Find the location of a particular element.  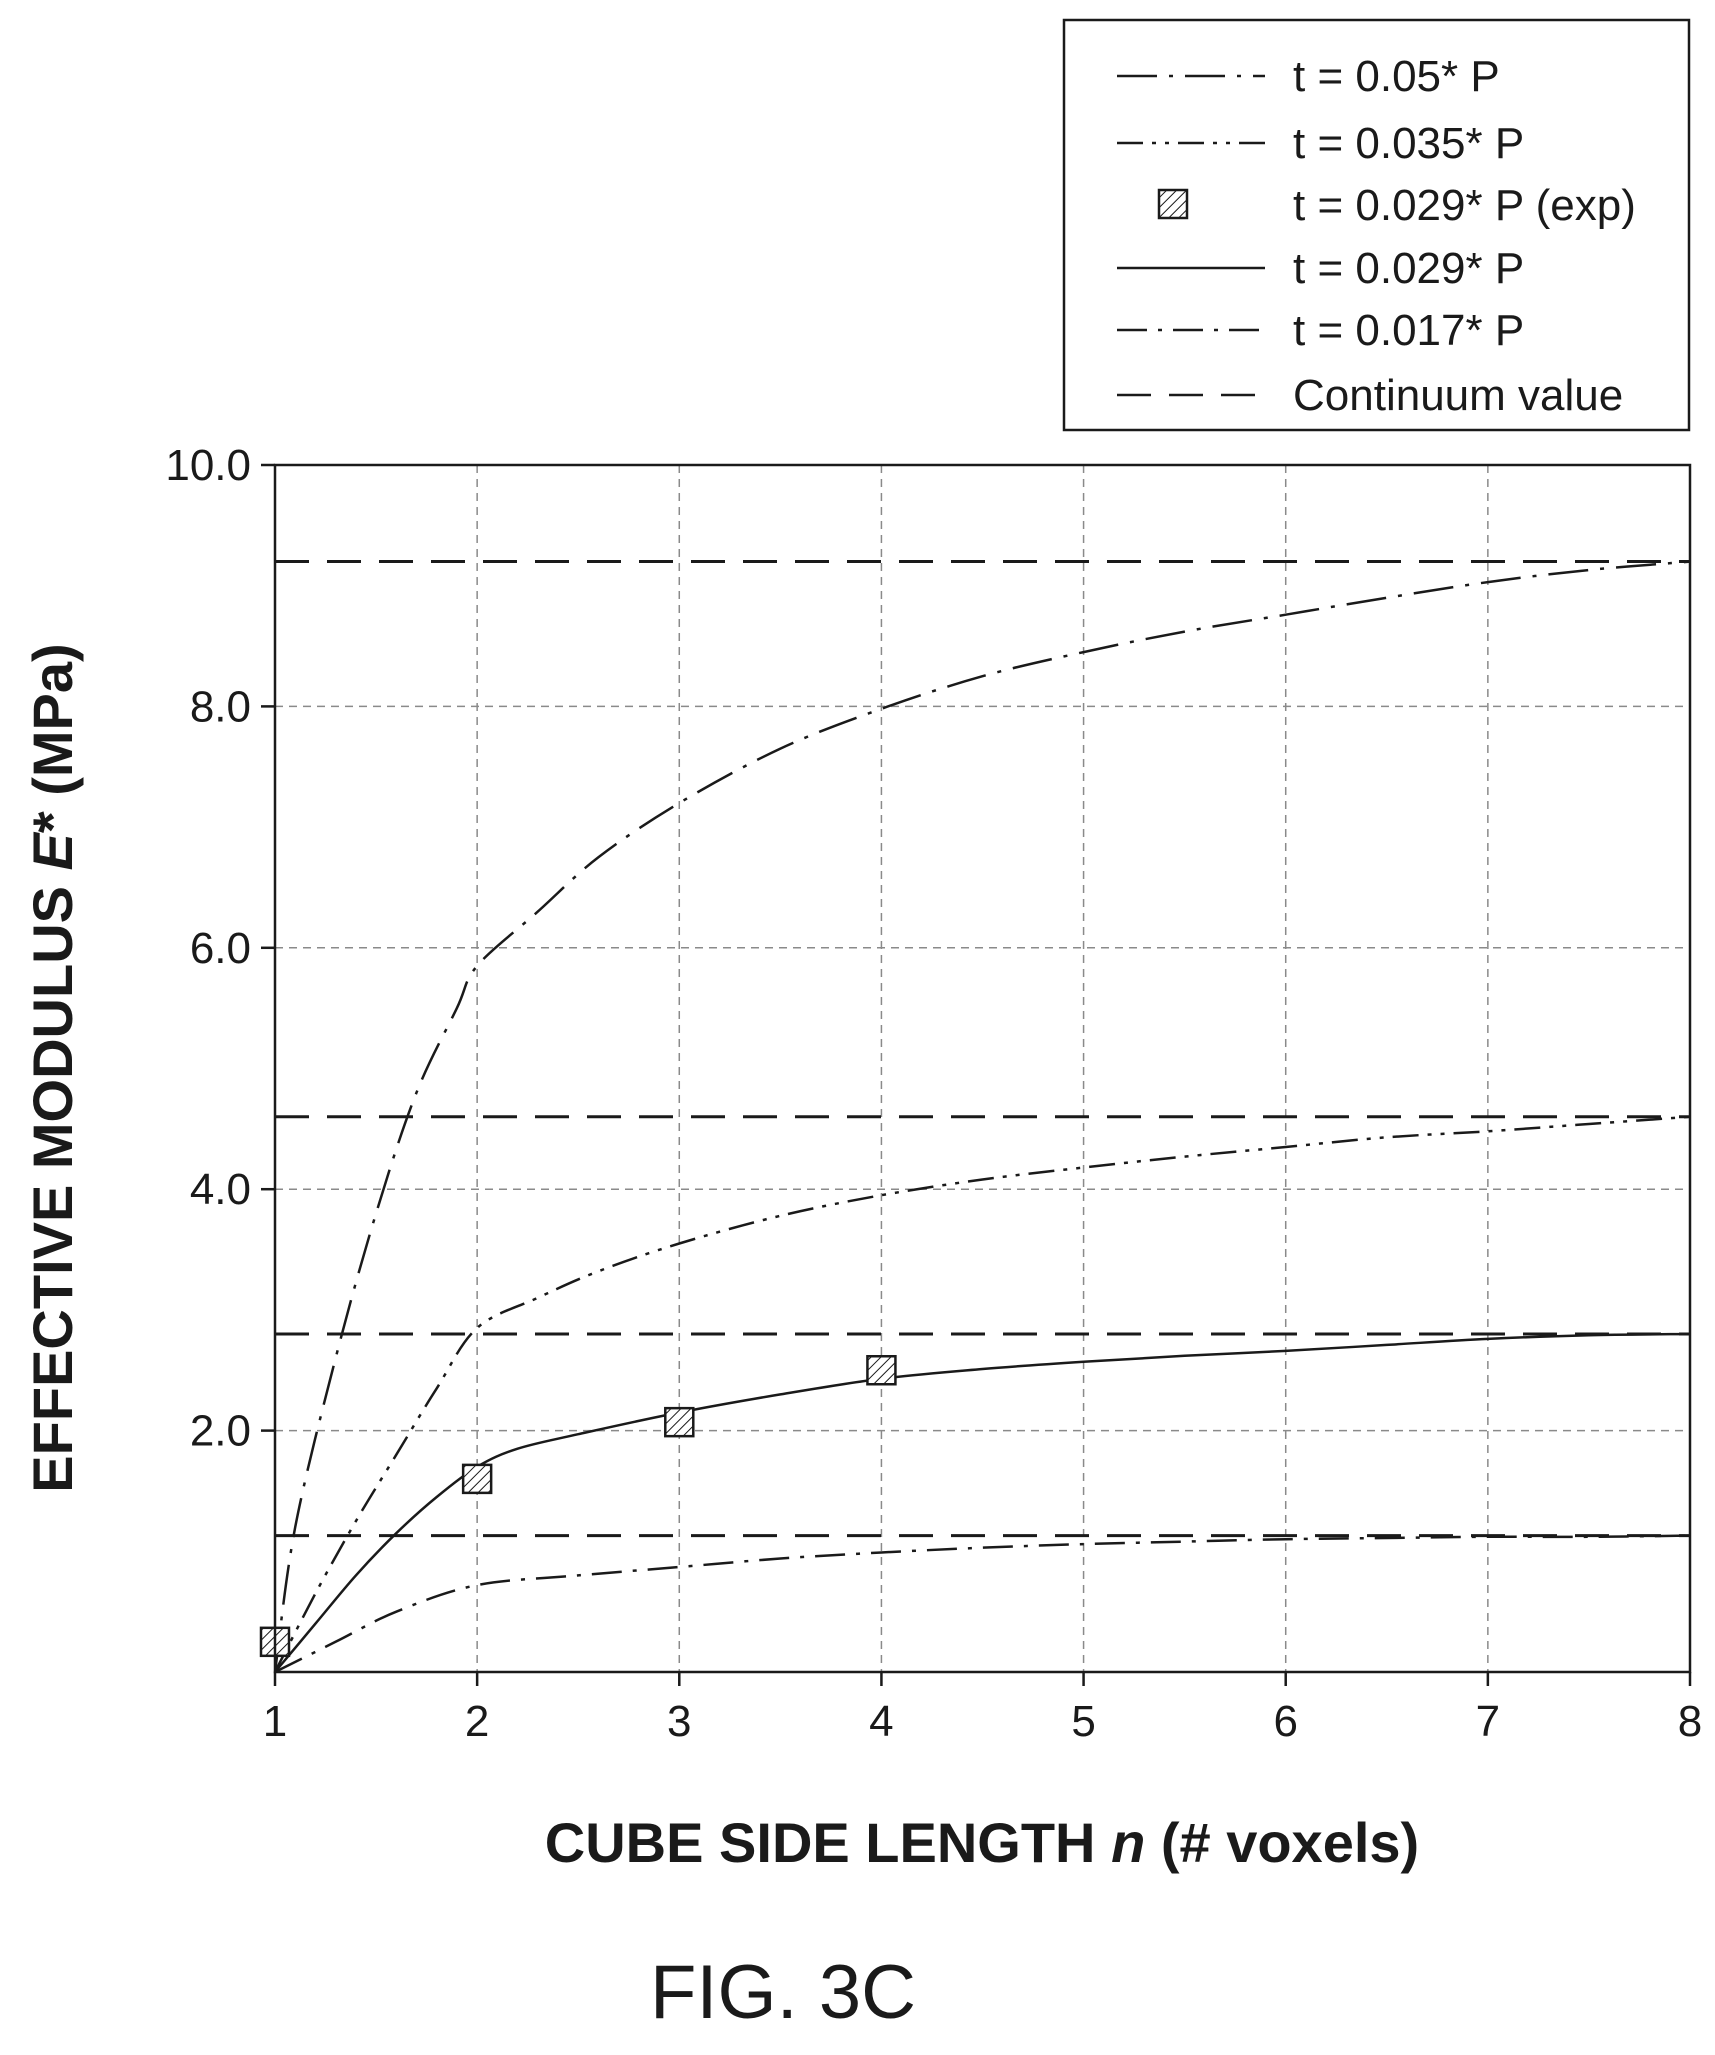

exp-markers is located at coordinates (578, 1506).